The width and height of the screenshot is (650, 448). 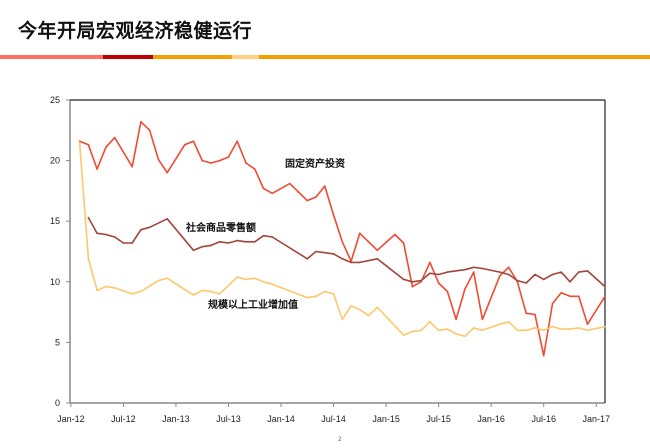 What do you see at coordinates (315, 163) in the screenshot?
I see `series-label-fai: 固定资产投资` at bounding box center [315, 163].